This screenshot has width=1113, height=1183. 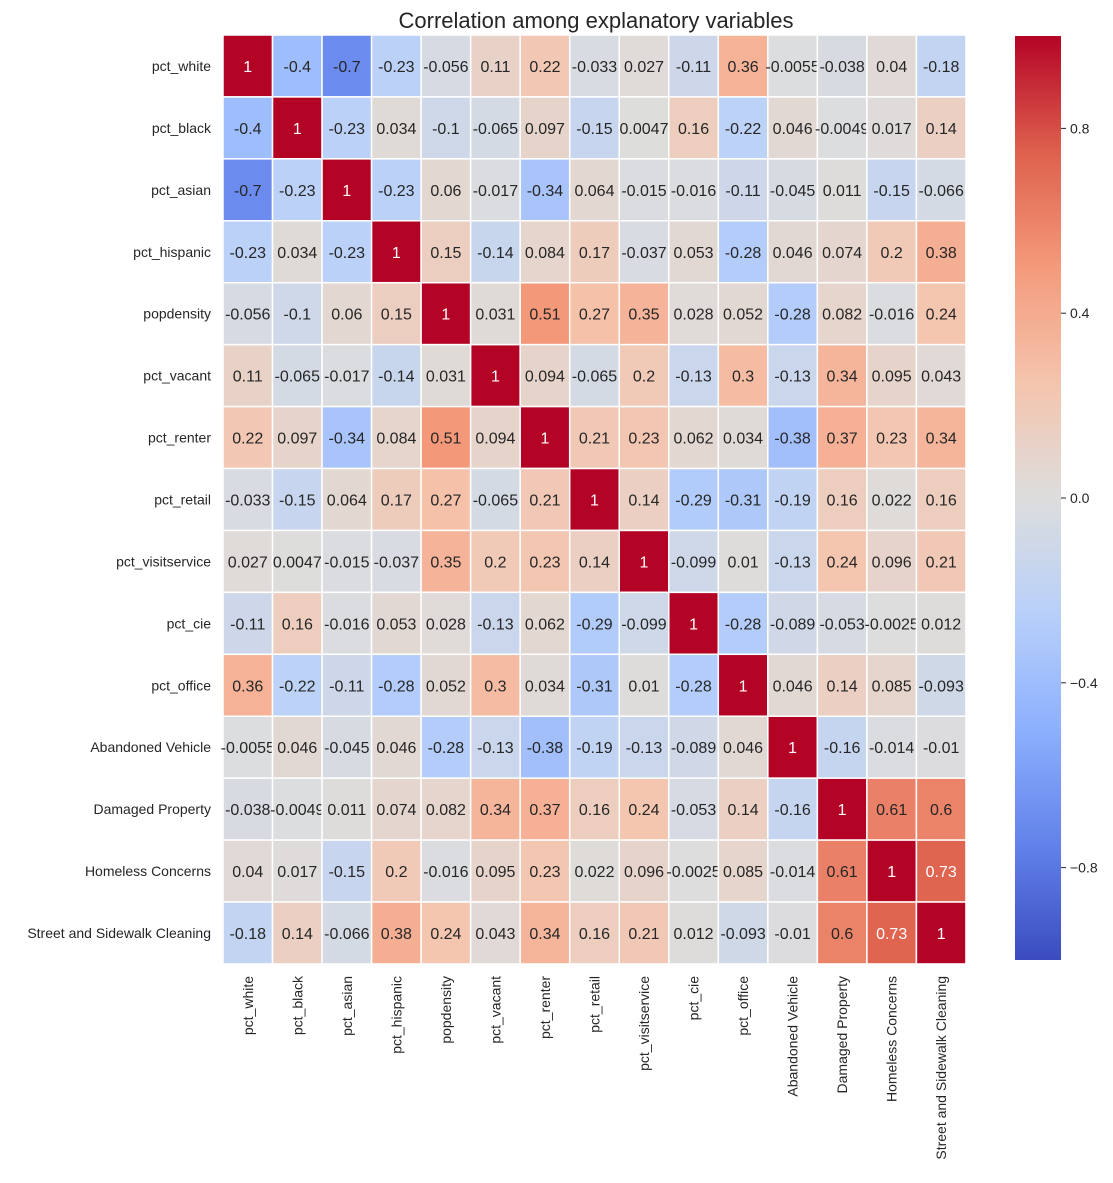 I want to click on cell-value-label: -0.38, so click(x=545, y=748).